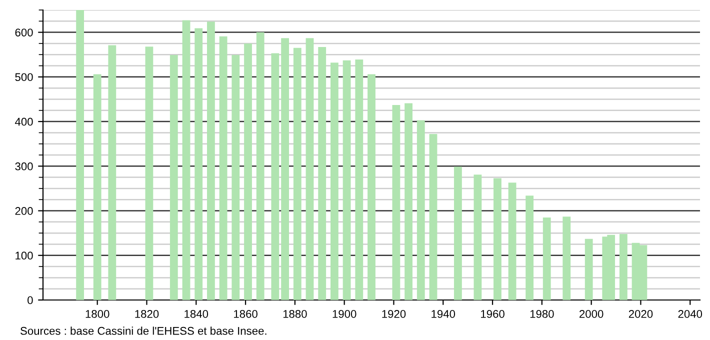 This screenshot has height=340, width=710. Describe the element at coordinates (24, 166) in the screenshot. I see `y-tick-label: 300` at that location.